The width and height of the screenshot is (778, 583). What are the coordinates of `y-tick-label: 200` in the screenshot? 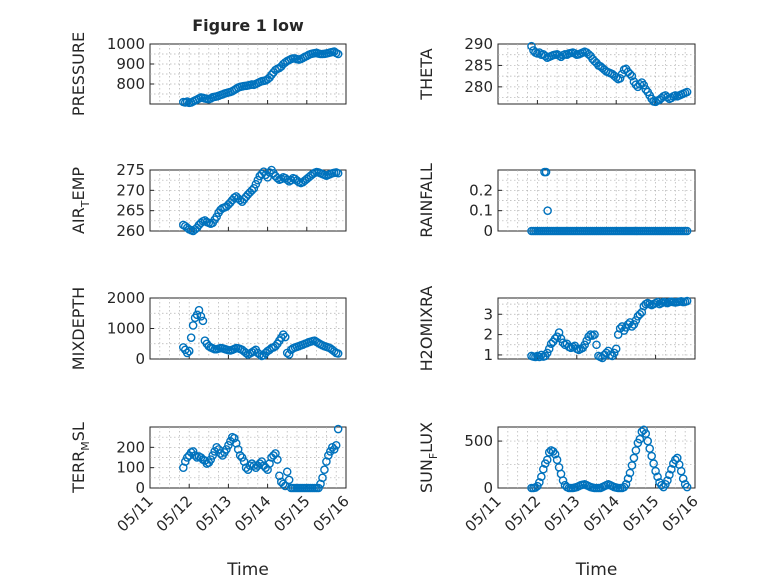 It's located at (130, 447).